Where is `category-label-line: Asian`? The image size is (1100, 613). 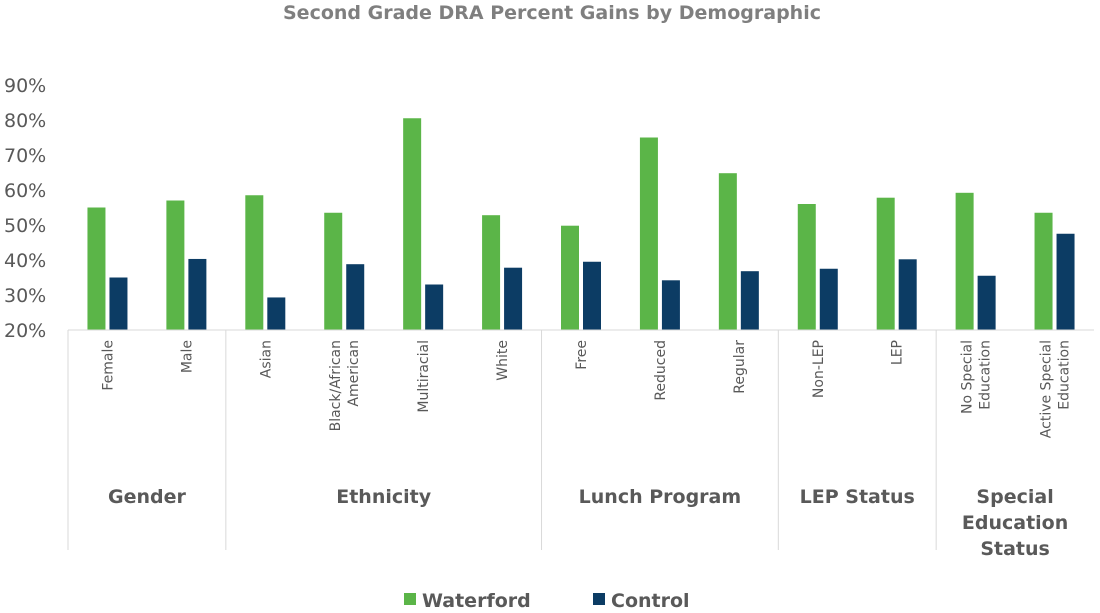
category-label-line: Asian is located at coordinates (266, 359).